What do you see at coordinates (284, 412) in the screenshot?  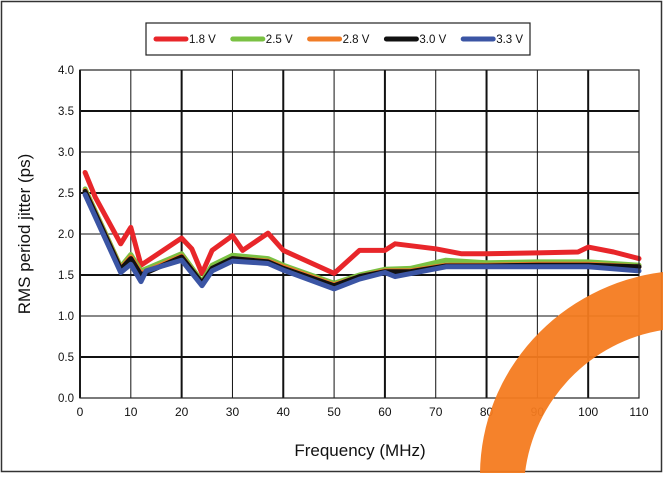 I see `x-tick-label: 40` at bounding box center [284, 412].